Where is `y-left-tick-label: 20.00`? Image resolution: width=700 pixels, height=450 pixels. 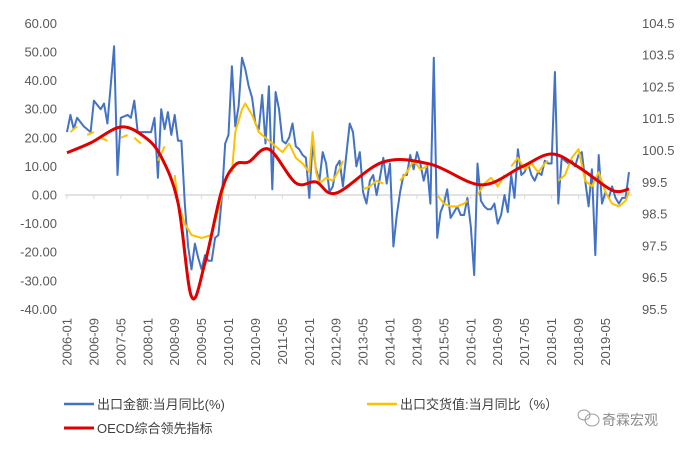 y-left-tick-label: 20.00 is located at coordinates (40, 137).